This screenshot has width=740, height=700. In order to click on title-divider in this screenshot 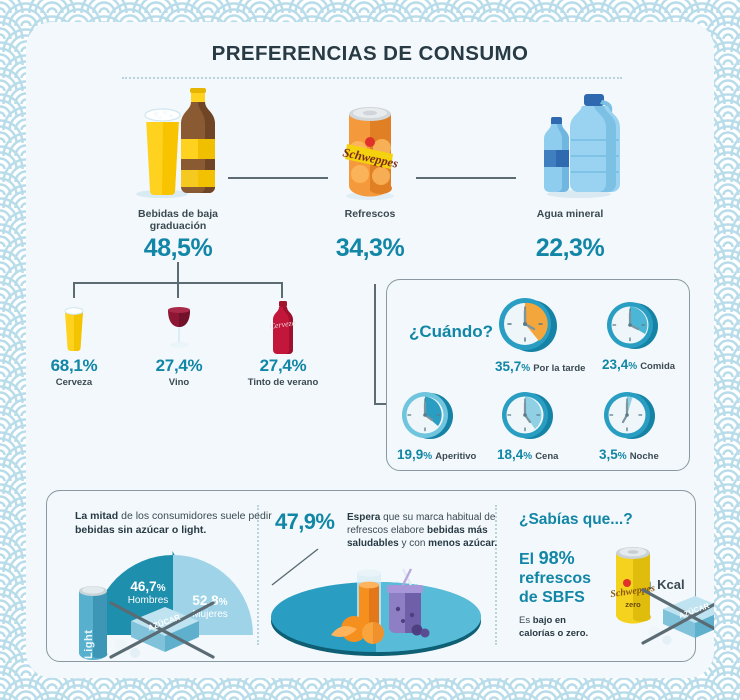, I will do `click(372, 78)`.